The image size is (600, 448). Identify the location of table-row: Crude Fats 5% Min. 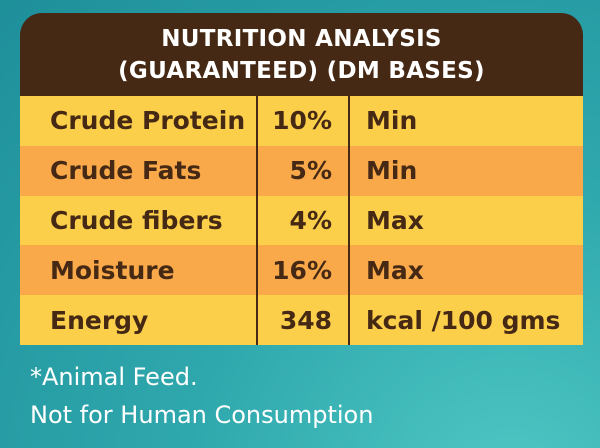
(301, 170).